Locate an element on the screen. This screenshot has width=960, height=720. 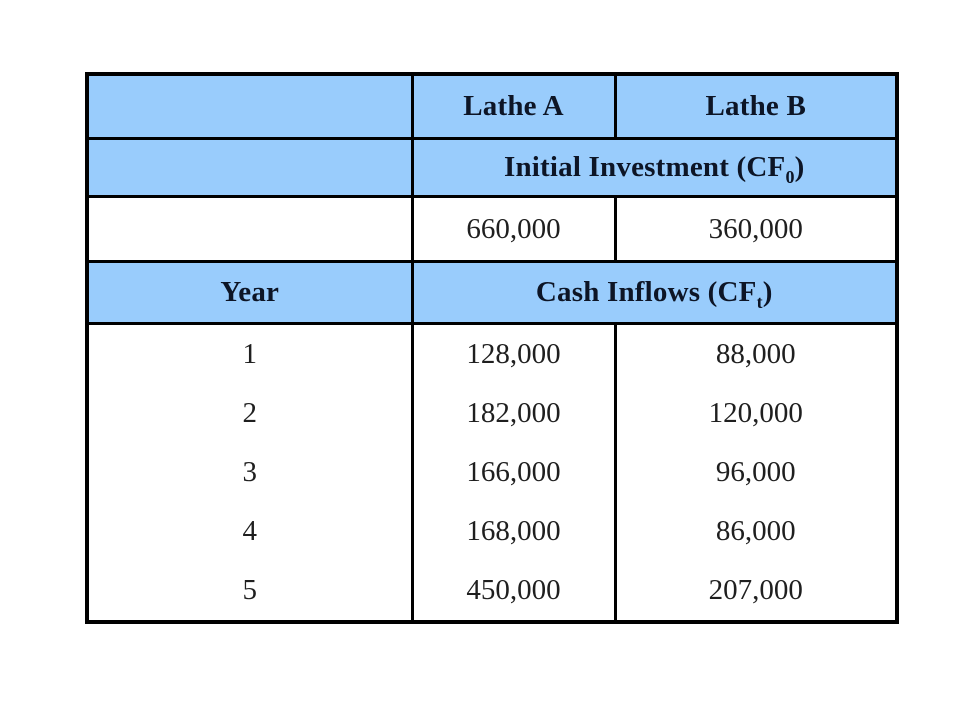
initial-investment-label-post: ) is located at coordinates (799, 167).